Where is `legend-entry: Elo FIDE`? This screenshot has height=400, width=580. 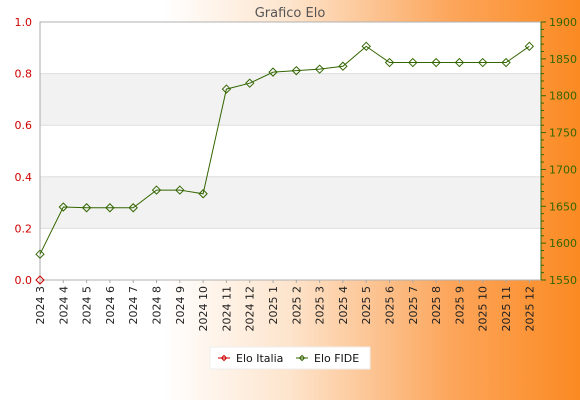 legend-entry: Elo FIDE is located at coordinates (327, 358).